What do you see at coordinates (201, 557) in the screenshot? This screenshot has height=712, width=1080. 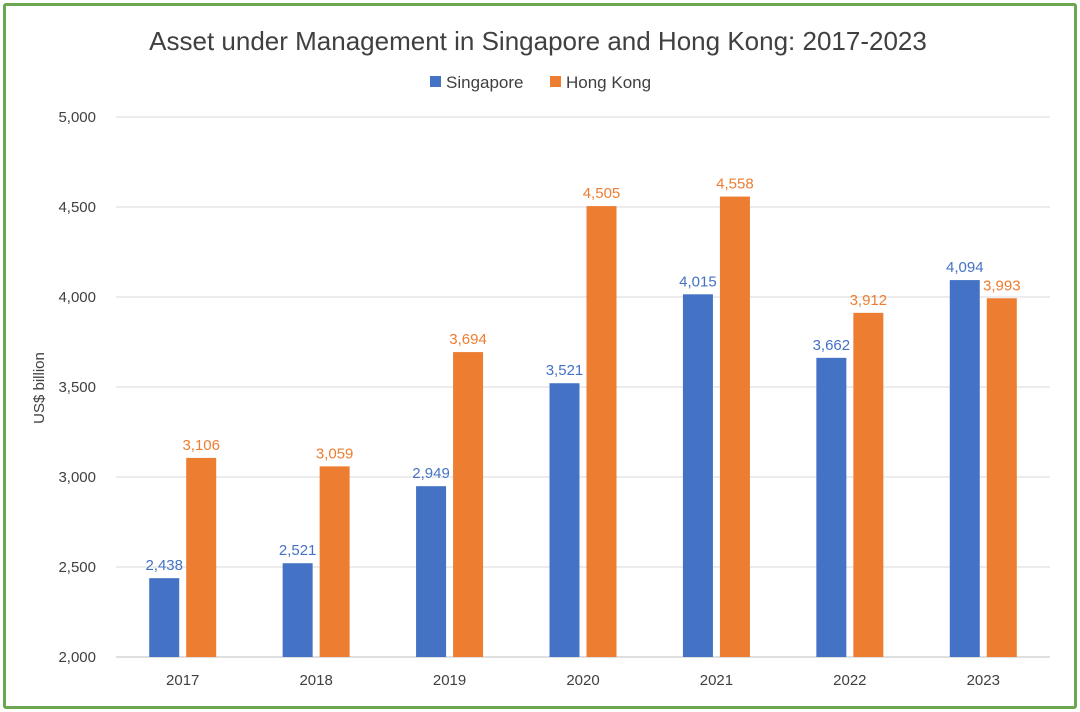 I see `bar-hong-kong-2017` at bounding box center [201, 557].